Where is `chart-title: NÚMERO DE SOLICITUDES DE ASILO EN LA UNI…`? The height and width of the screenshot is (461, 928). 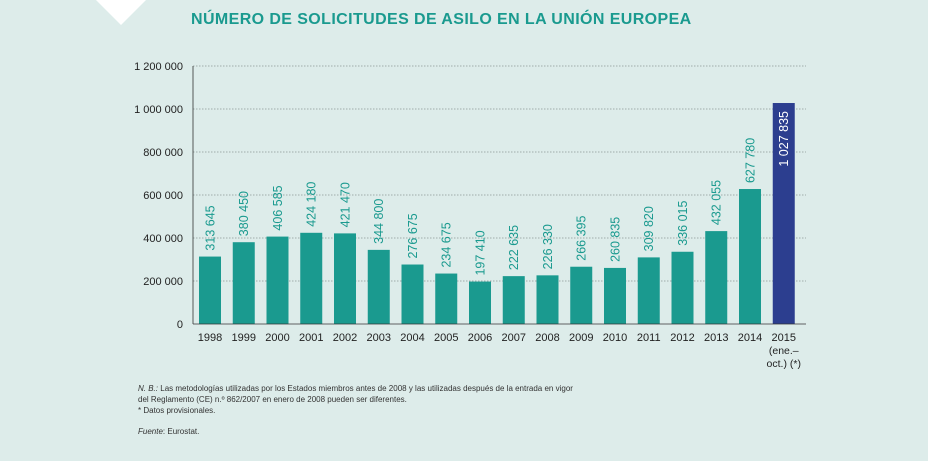 chart-title: NÚMERO DE SOLICITUDES DE ASILO EN LA UNI… is located at coordinates (441, 19).